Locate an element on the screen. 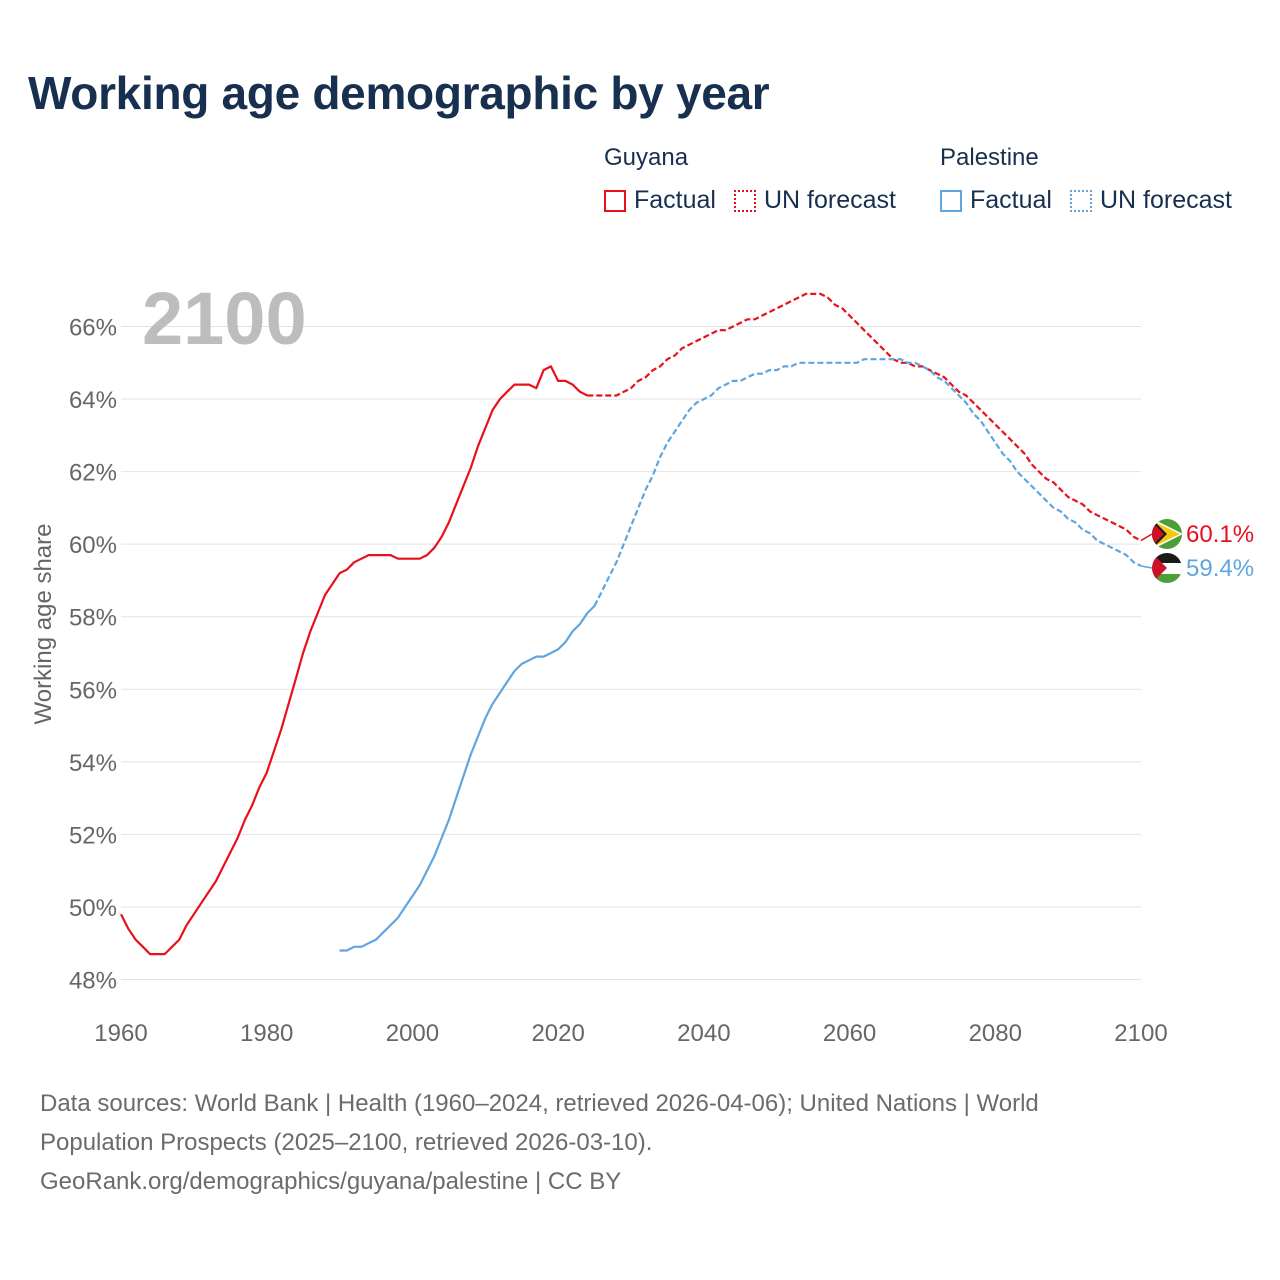  x-tick-label: 2040 is located at coordinates (703, 1033).